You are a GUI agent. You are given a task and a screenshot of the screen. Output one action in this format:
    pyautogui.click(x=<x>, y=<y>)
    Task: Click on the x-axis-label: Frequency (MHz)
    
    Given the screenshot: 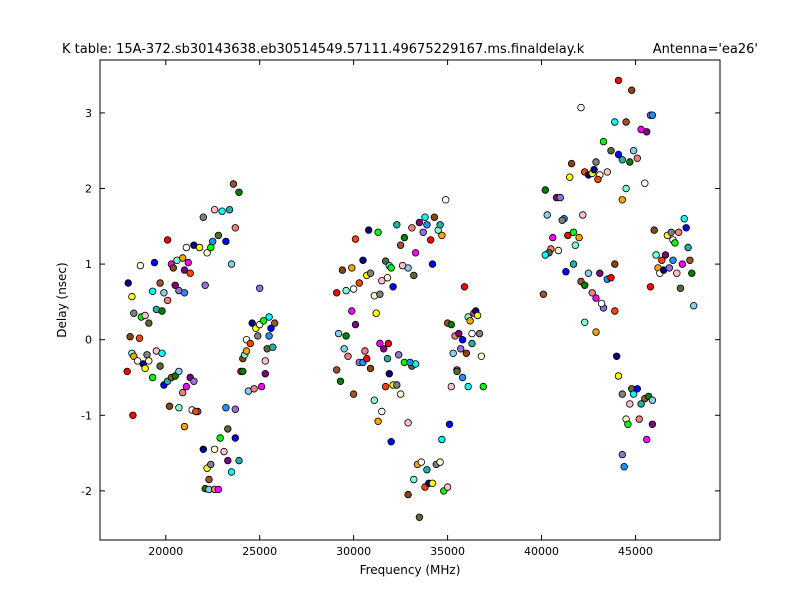 What is the action you would take?
    pyautogui.click(x=410, y=570)
    